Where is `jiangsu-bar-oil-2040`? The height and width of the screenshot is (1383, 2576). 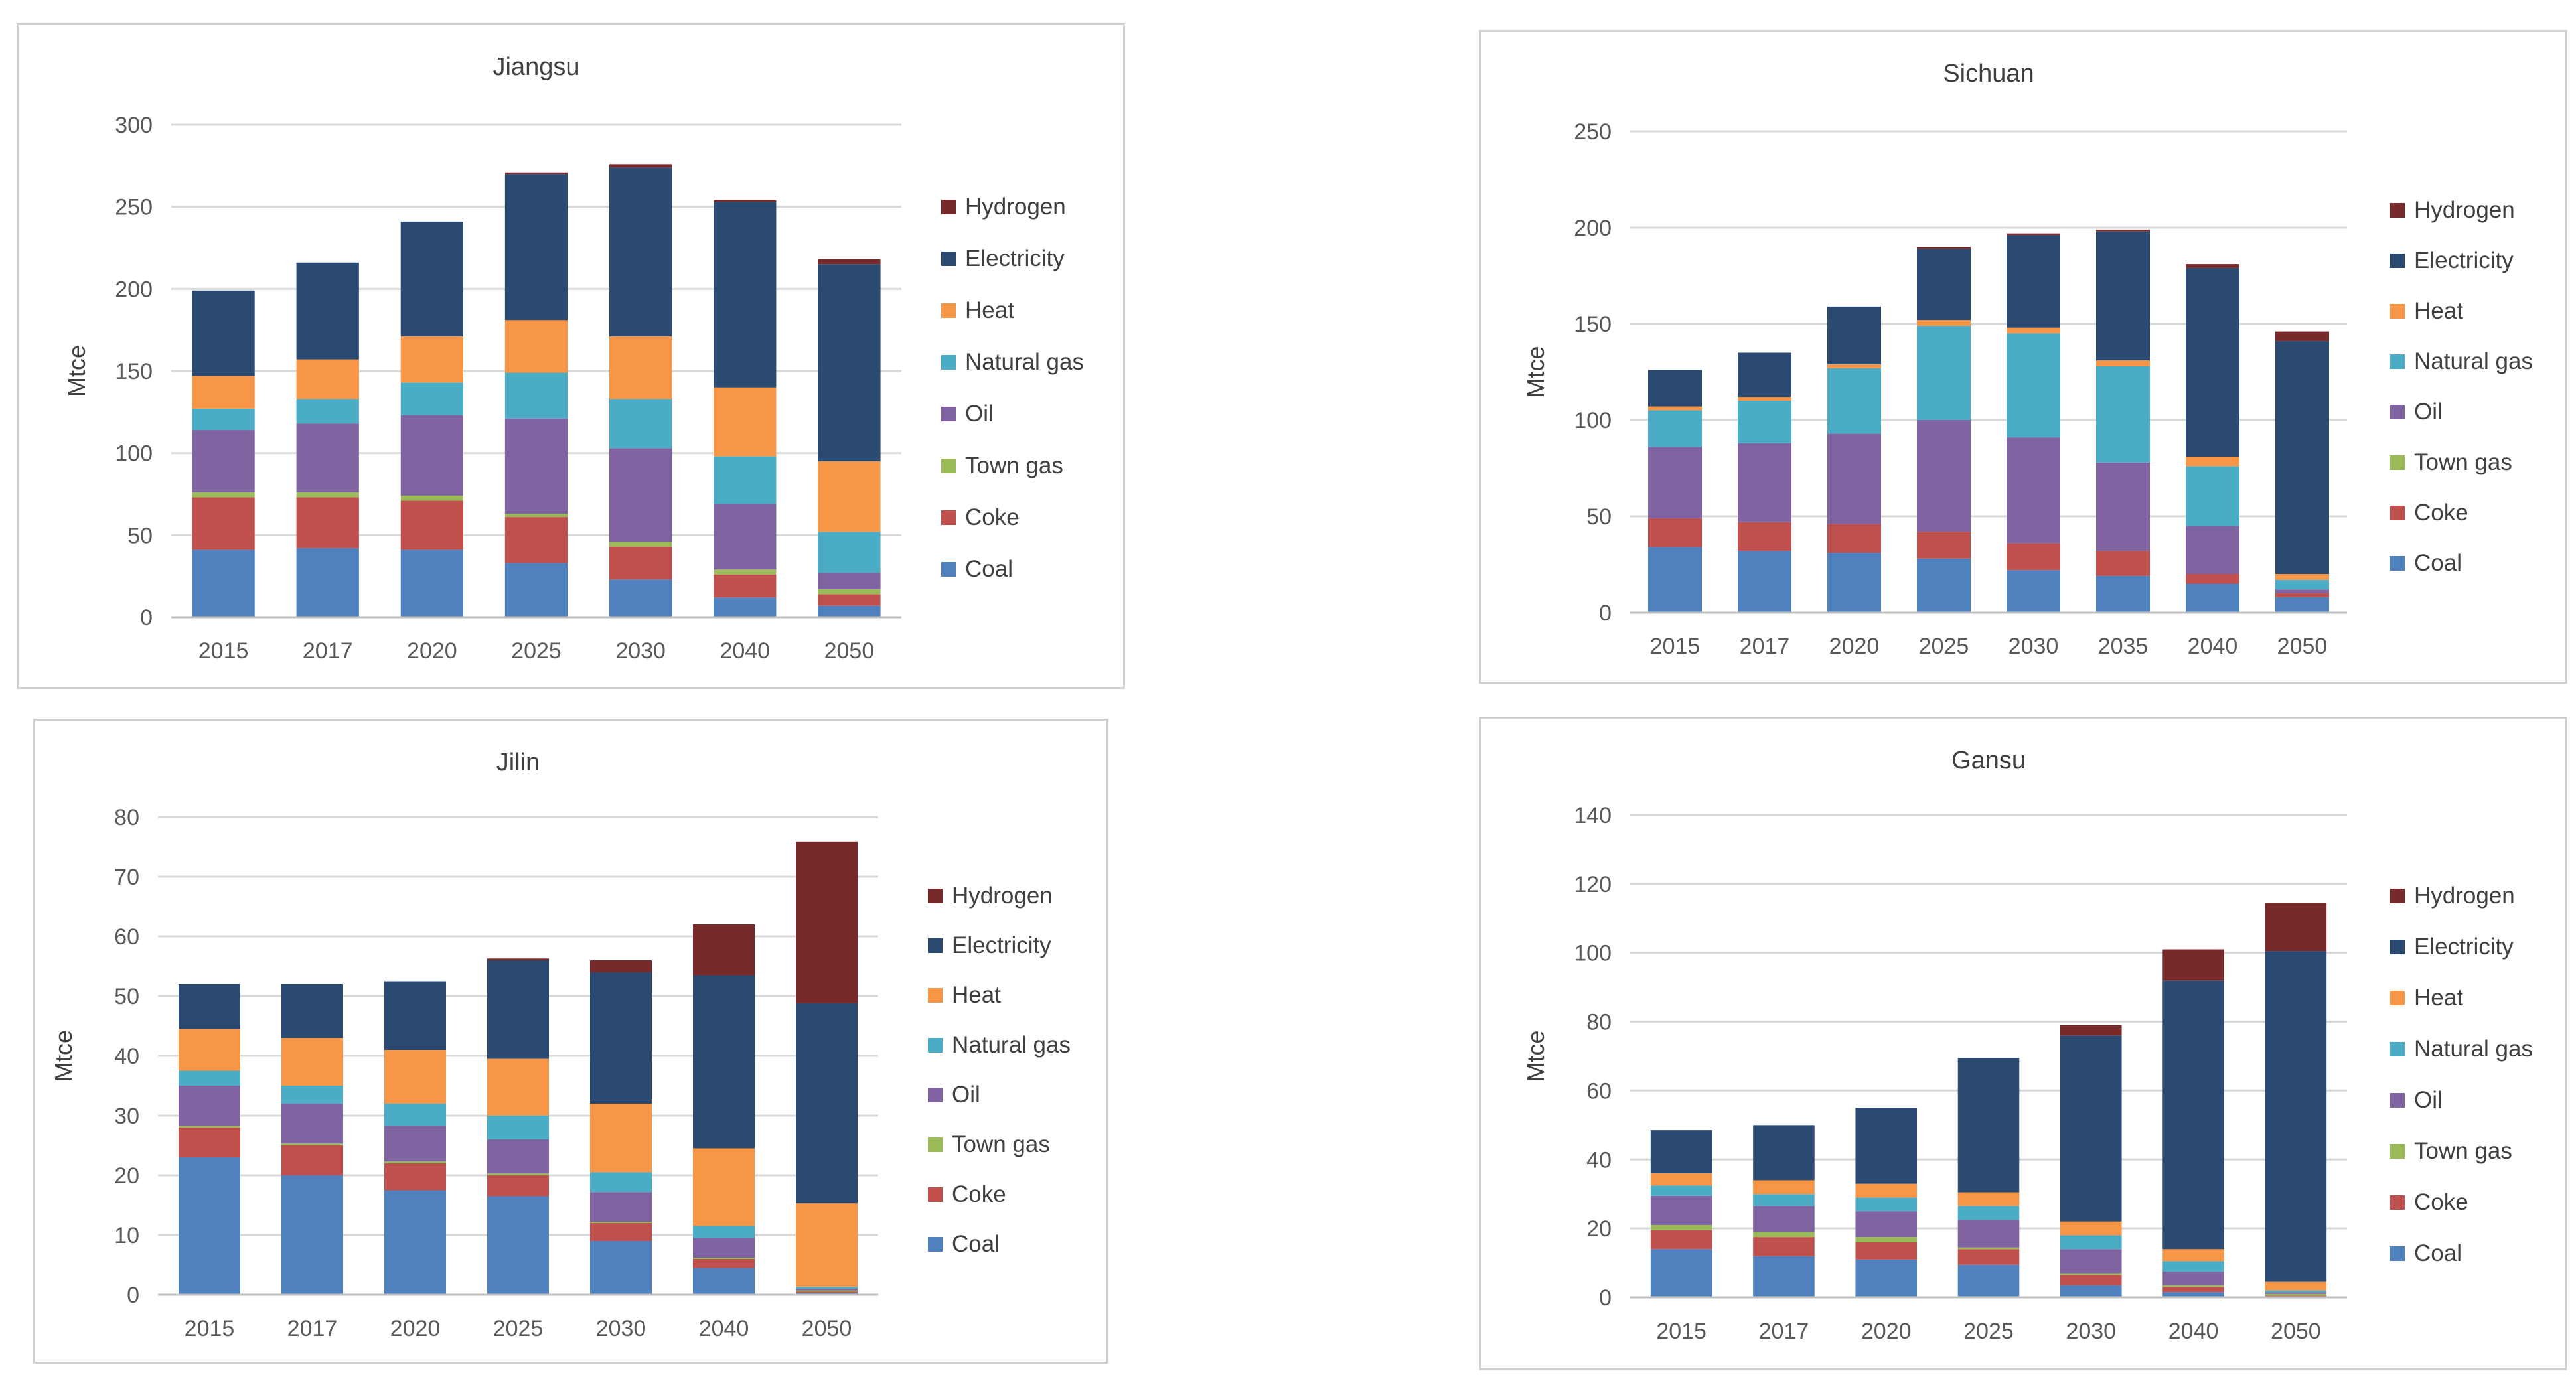
jiangsu-bar-oil-2040 is located at coordinates (746, 537).